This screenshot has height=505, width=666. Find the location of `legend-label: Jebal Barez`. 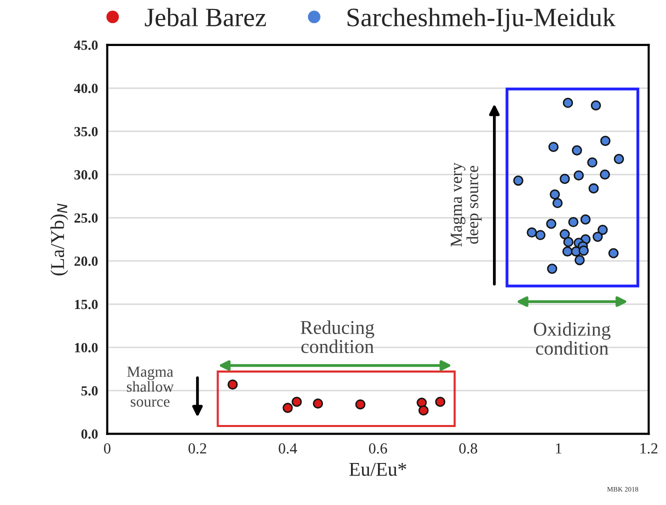

legend-label: Jebal Barez is located at coordinates (205, 17).